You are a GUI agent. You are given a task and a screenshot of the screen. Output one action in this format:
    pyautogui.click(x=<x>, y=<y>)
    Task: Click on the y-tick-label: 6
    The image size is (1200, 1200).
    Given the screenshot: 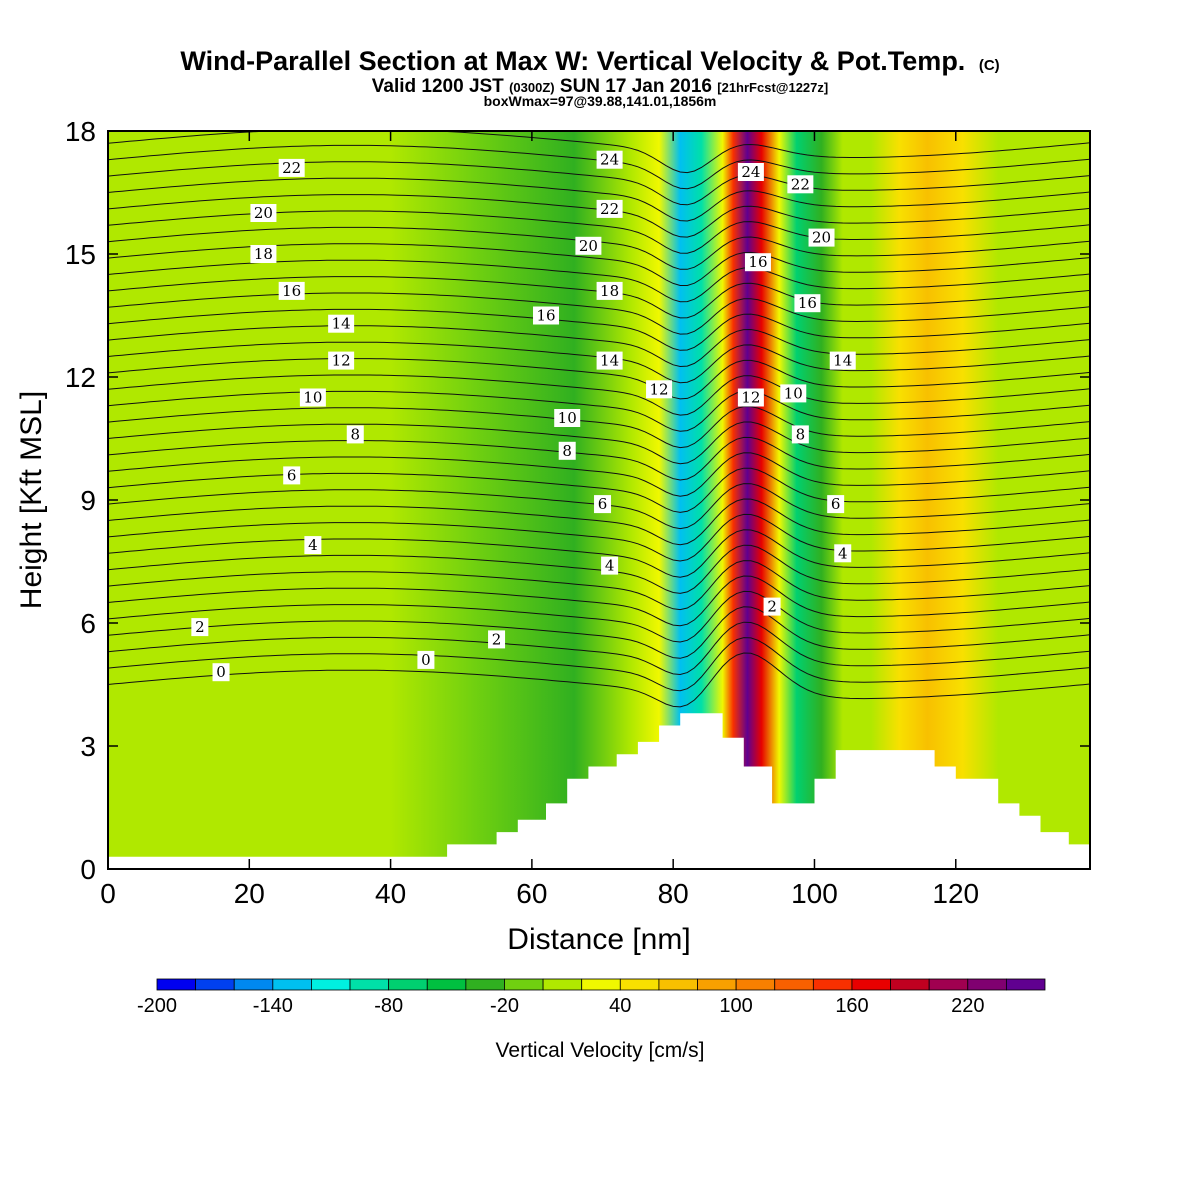 What is the action you would take?
    pyautogui.click(x=88, y=623)
    